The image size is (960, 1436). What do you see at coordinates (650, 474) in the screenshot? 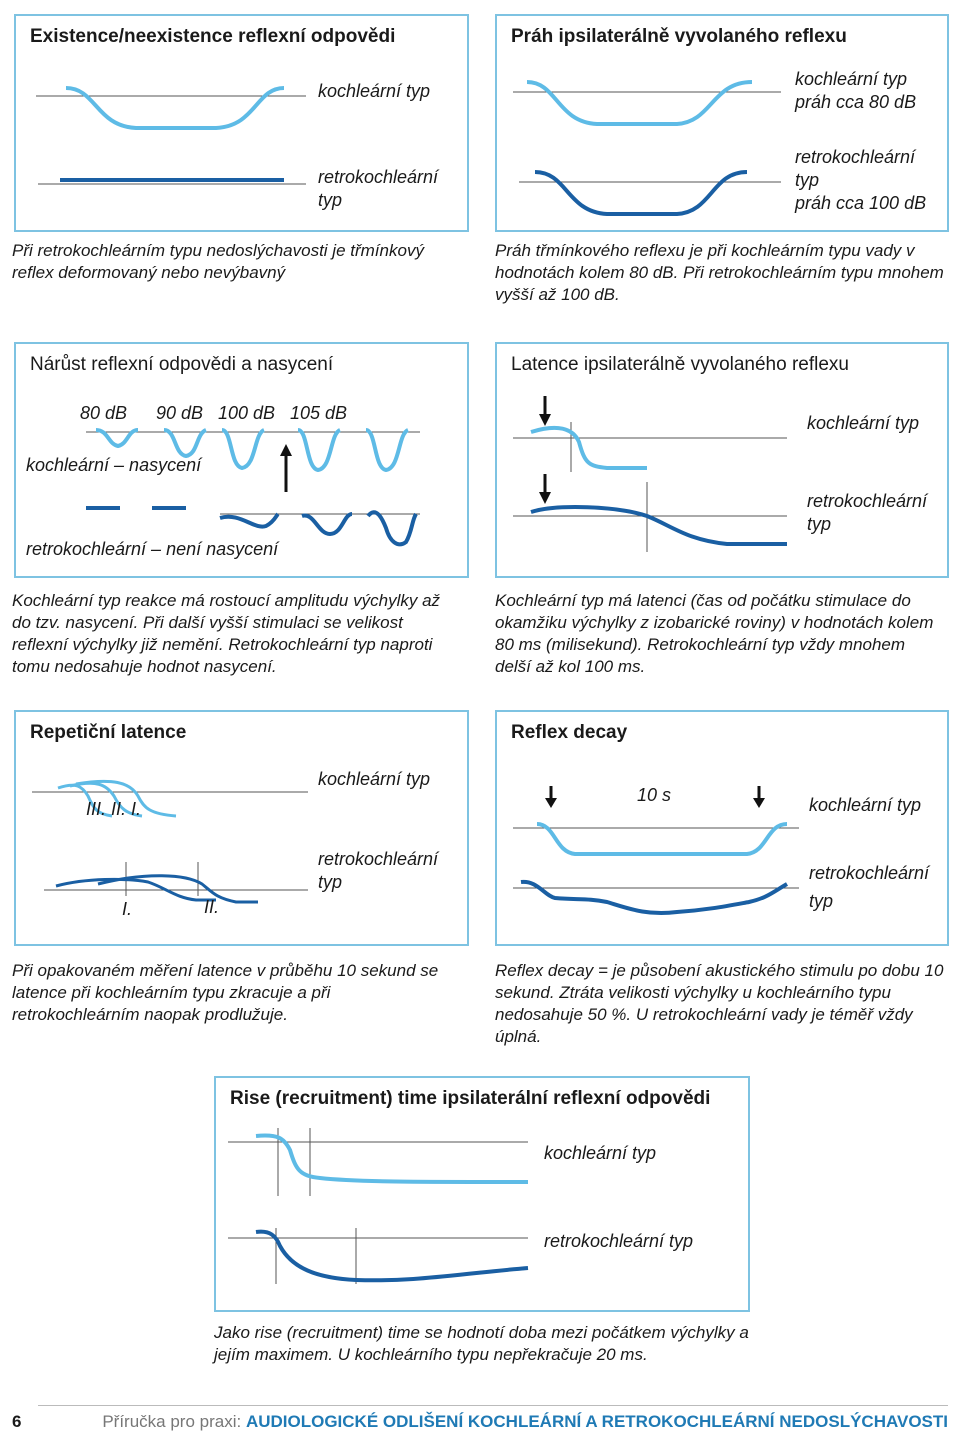
I see `latency-diagram` at bounding box center [650, 474].